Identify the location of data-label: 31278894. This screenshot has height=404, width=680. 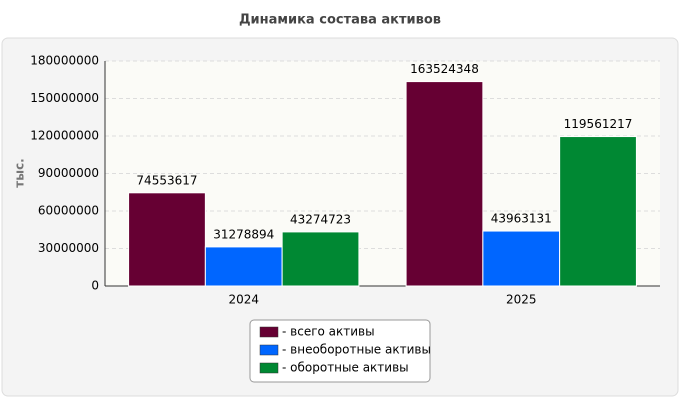
(243, 234).